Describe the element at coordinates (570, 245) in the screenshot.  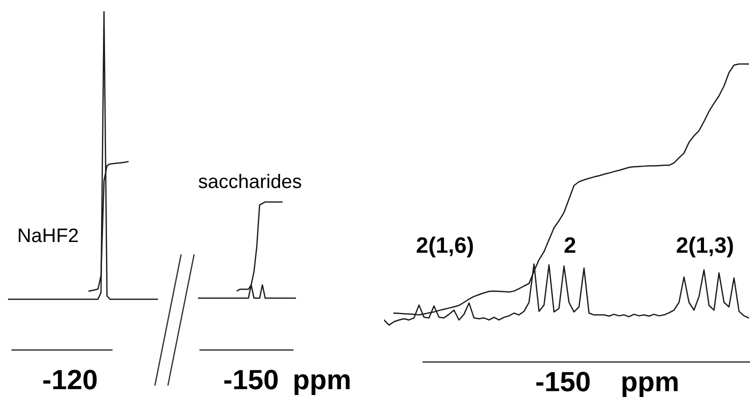
I see `annotation: 2` at that location.